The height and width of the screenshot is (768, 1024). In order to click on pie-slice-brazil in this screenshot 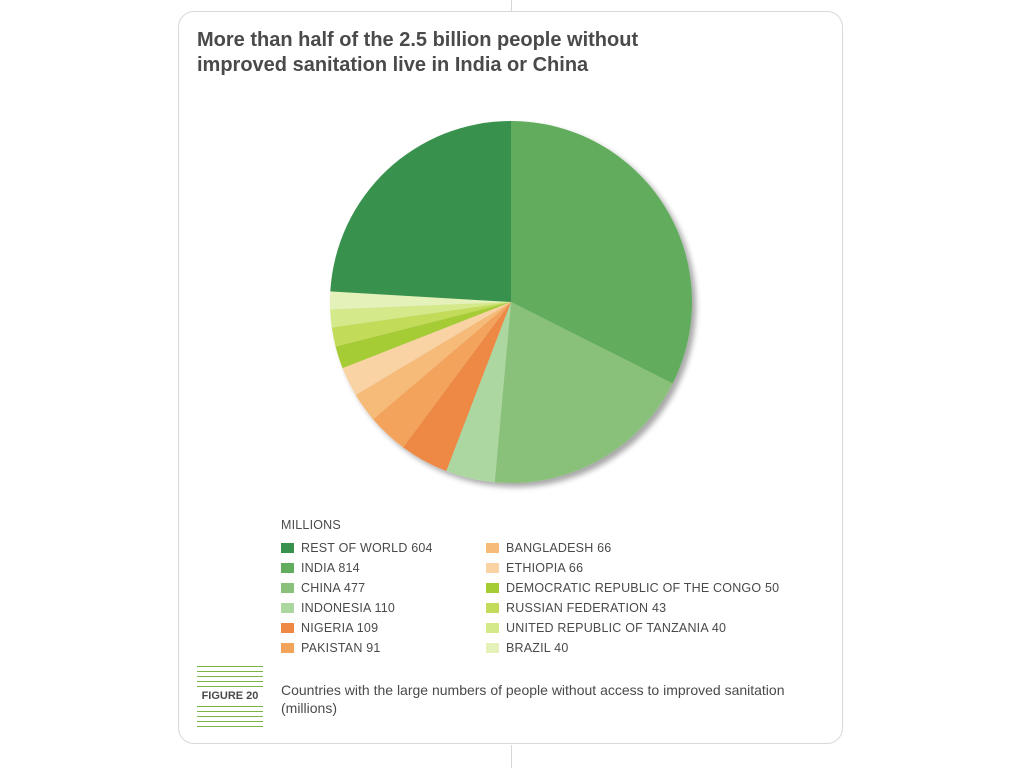, I will do `click(420, 300)`.